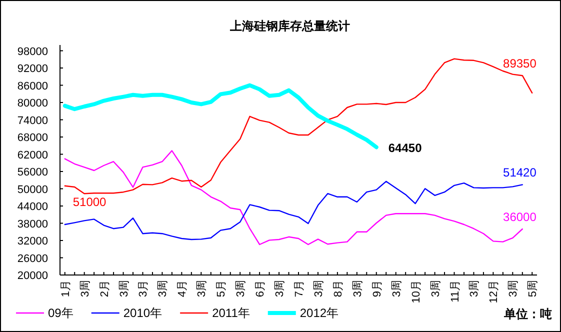 This screenshot has width=561, height=332. What do you see at coordinates (494, 292) in the screenshot?
I see `x-tick-label: 12月` at bounding box center [494, 292].